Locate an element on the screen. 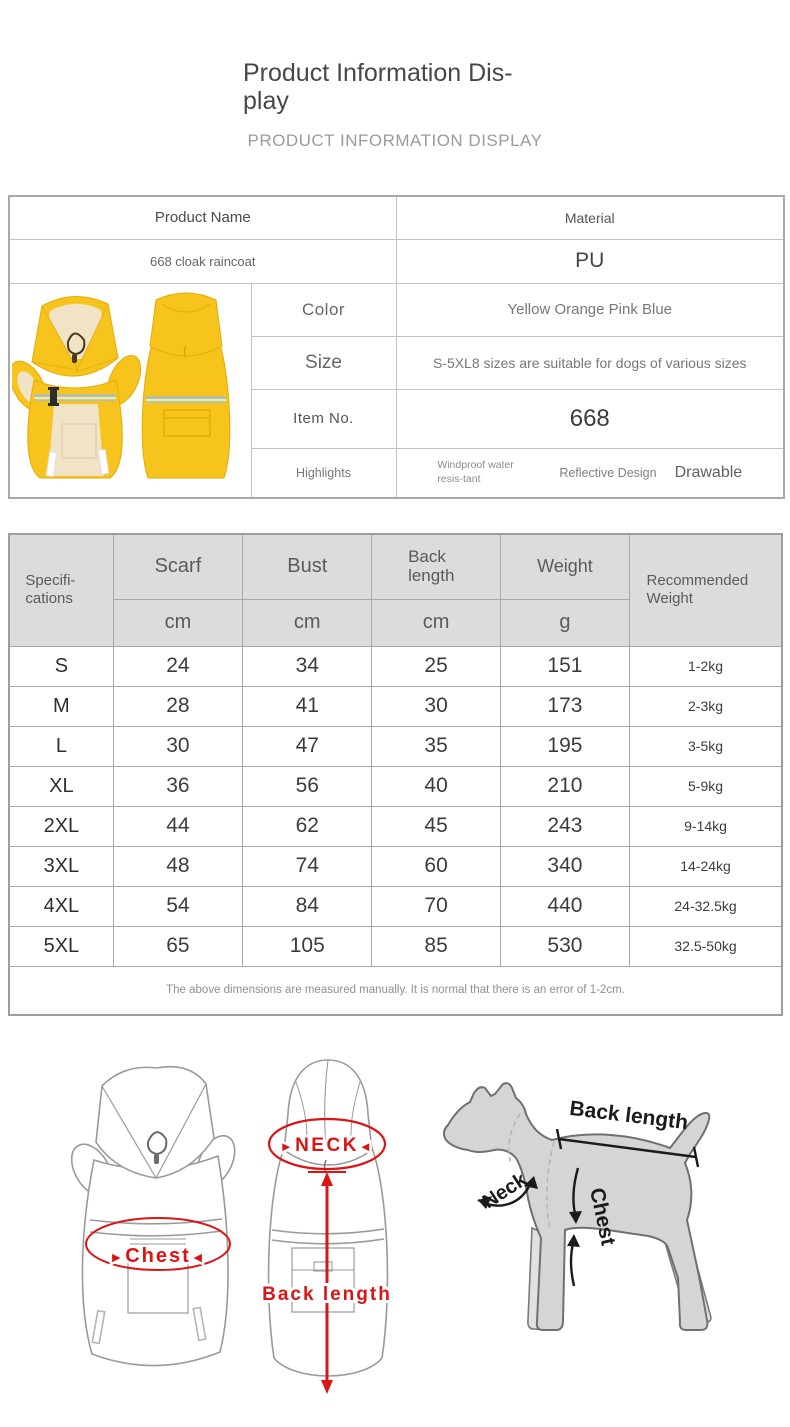 The height and width of the screenshot is (1427, 790). size-label: Size is located at coordinates (323, 363).